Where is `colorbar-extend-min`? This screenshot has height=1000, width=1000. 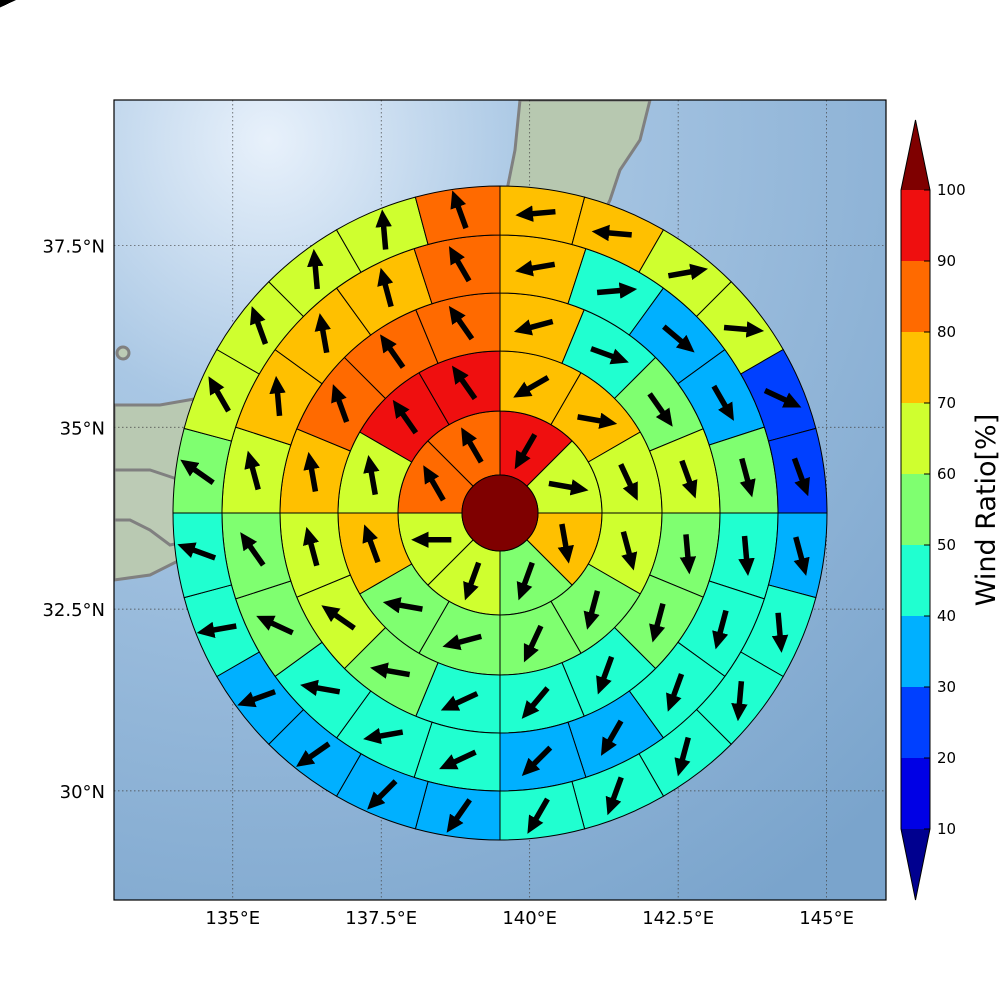
colorbar-extend-min is located at coordinates (915, 864).